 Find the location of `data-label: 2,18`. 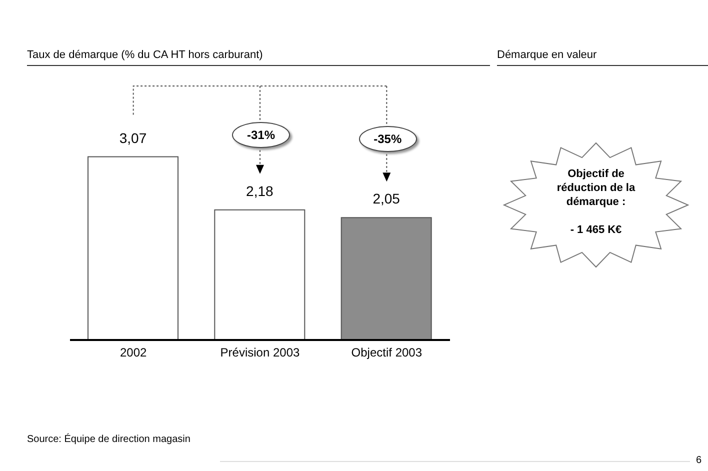

data-label: 2,18 is located at coordinates (260, 190).